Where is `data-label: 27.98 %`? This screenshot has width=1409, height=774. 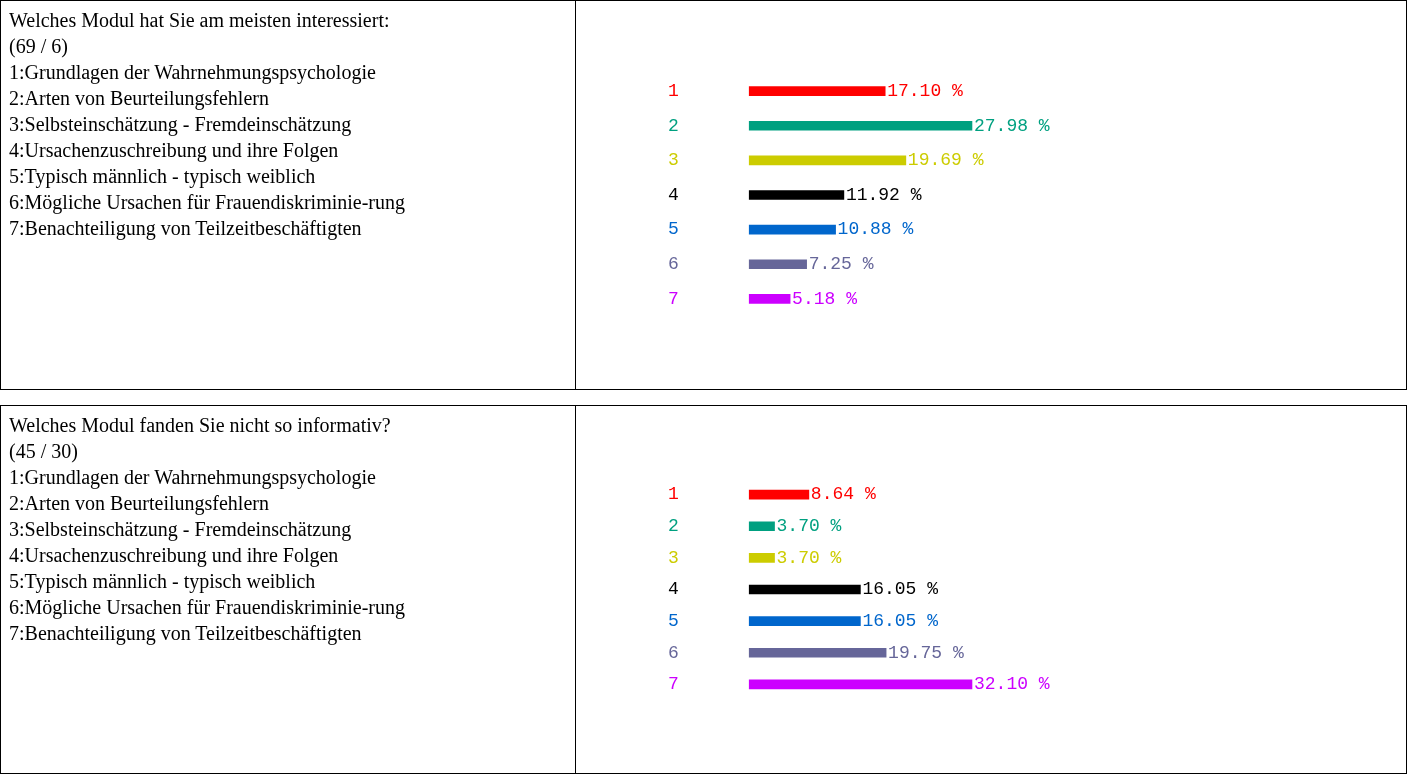
data-label: 27.98 % is located at coordinates (1011, 125).